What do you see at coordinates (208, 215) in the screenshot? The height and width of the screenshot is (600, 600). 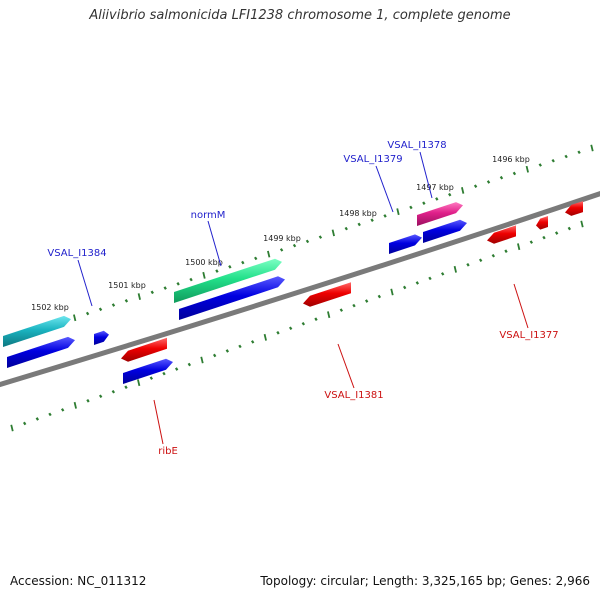 I see `gene-label-normM: normM` at bounding box center [208, 215].